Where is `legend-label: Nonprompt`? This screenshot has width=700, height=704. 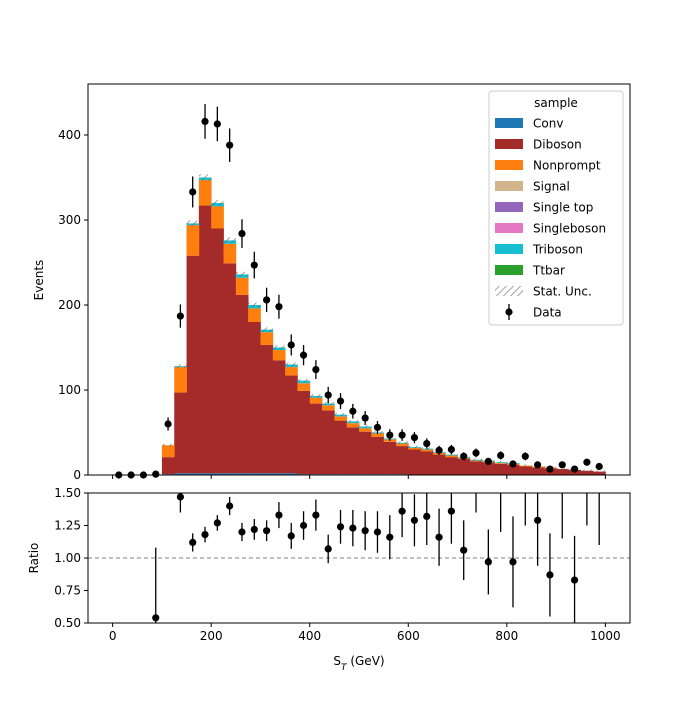 legend-label: Nonprompt is located at coordinates (567, 166).